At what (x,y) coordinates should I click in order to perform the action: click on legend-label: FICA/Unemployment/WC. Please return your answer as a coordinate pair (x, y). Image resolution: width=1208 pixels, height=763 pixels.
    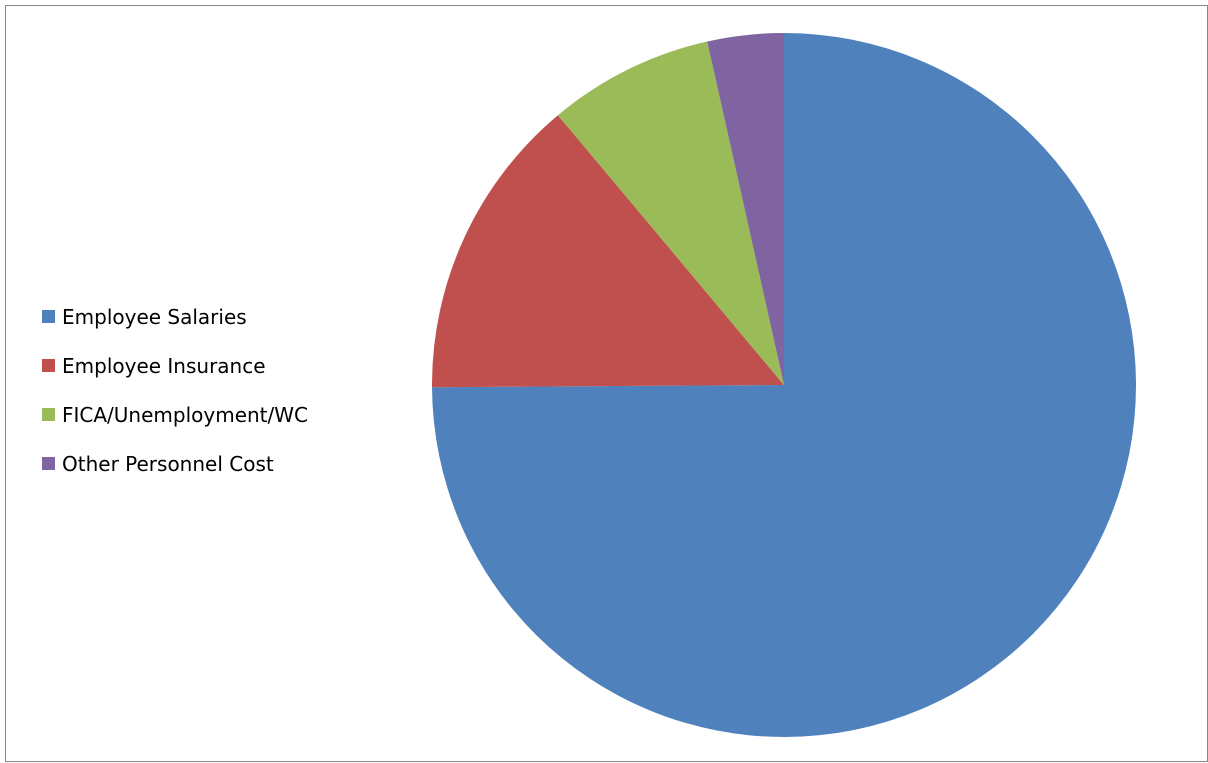
    Looking at the image, I should click on (185, 414).